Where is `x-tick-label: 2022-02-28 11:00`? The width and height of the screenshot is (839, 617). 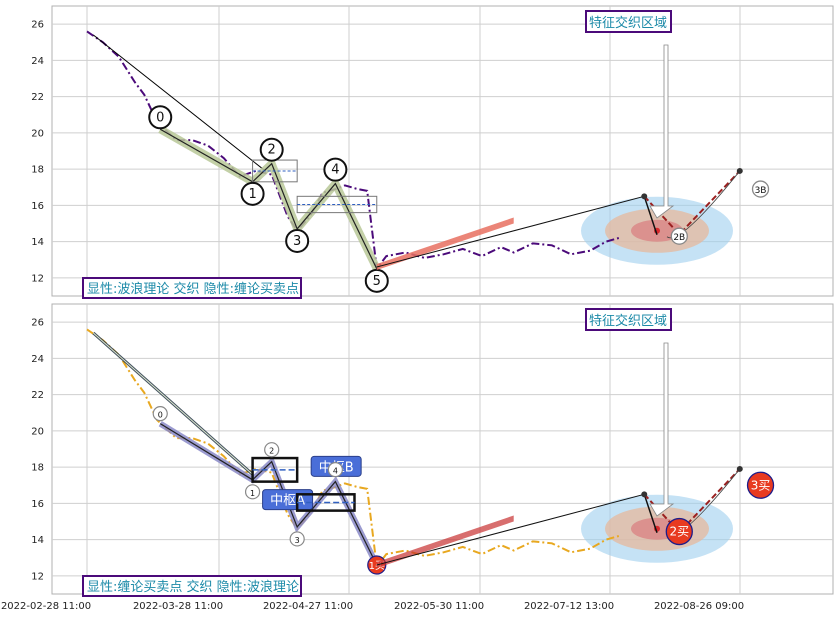 x-tick-label: 2022-02-28 11:00 is located at coordinates (46, 606).